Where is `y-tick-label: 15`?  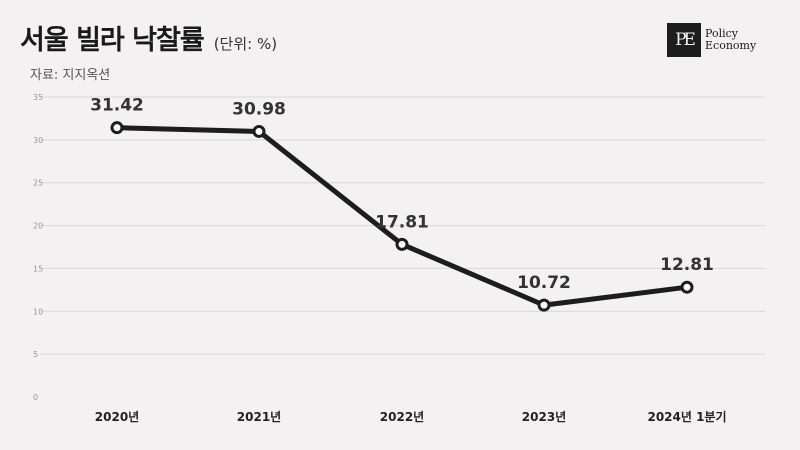 y-tick-label: 15 is located at coordinates (38, 268).